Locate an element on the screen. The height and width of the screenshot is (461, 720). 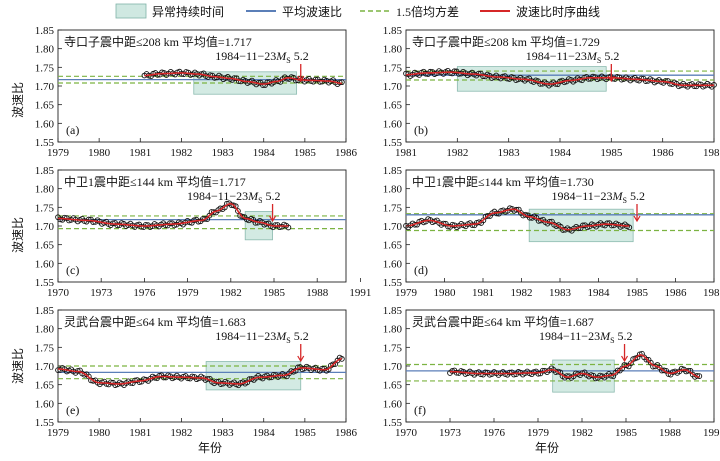
panel-label: (b) is located at coordinates (421, 130).